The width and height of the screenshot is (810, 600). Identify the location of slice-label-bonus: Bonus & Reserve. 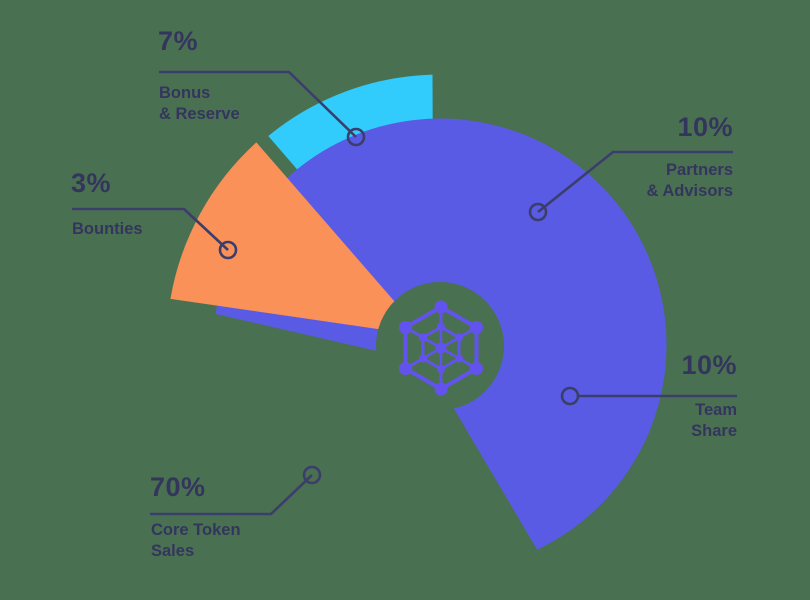
(199, 104).